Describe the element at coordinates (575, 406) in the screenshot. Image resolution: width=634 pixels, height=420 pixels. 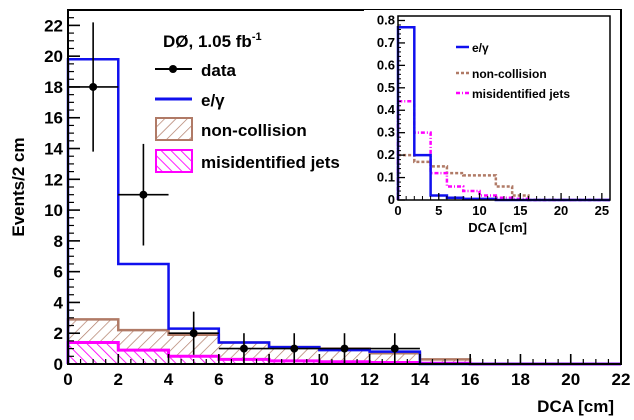
I see `x-axis-label: DCA [cm]` at that location.